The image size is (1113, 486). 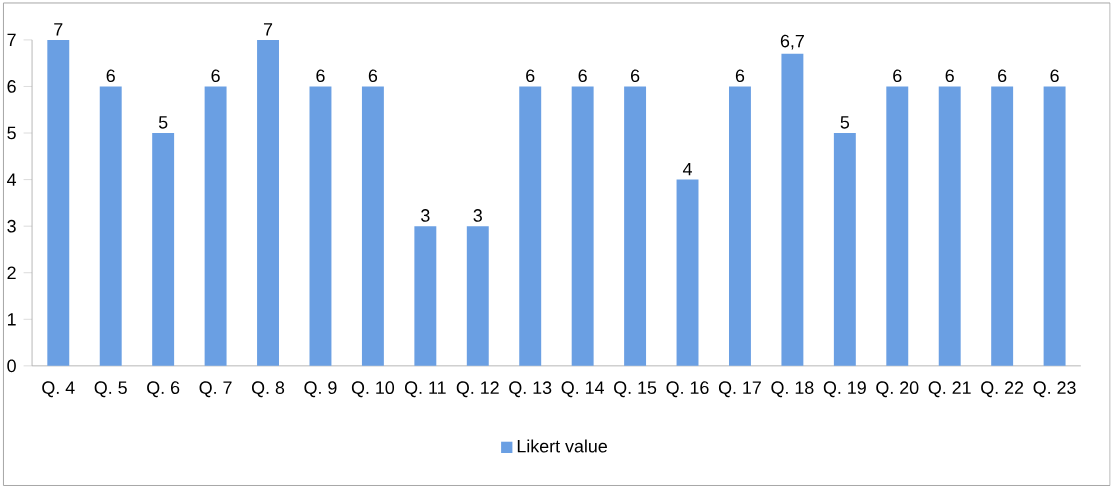 What do you see at coordinates (268, 389) in the screenshot?
I see `x-tick-label: Q. 8` at bounding box center [268, 389].